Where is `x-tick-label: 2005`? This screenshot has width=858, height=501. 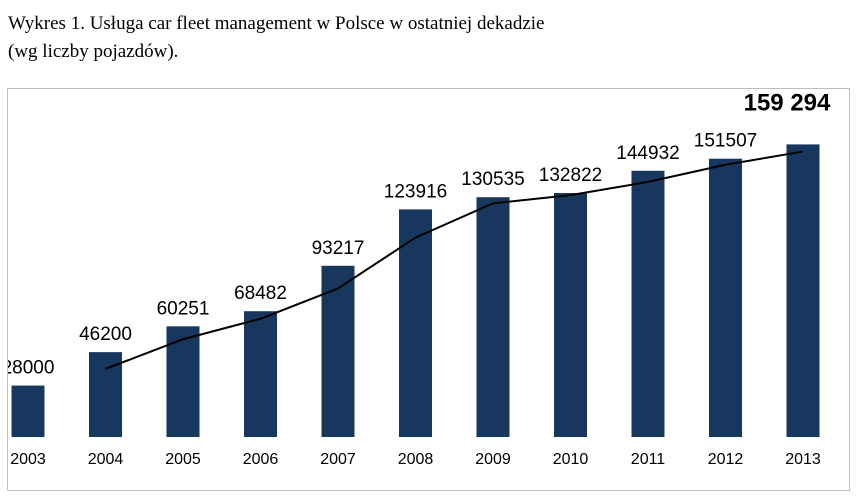 x-tick-label: 2005 is located at coordinates (183, 459).